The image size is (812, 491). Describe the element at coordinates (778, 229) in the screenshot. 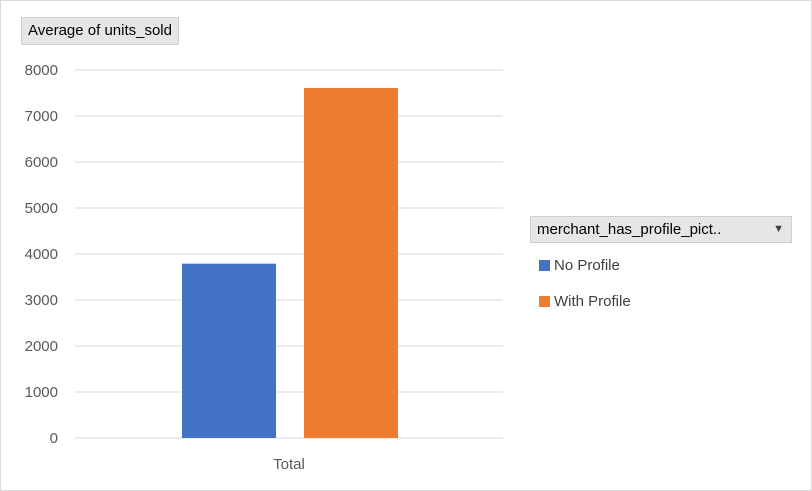

I see `dropdown-arrow-icon: ▼` at that location.